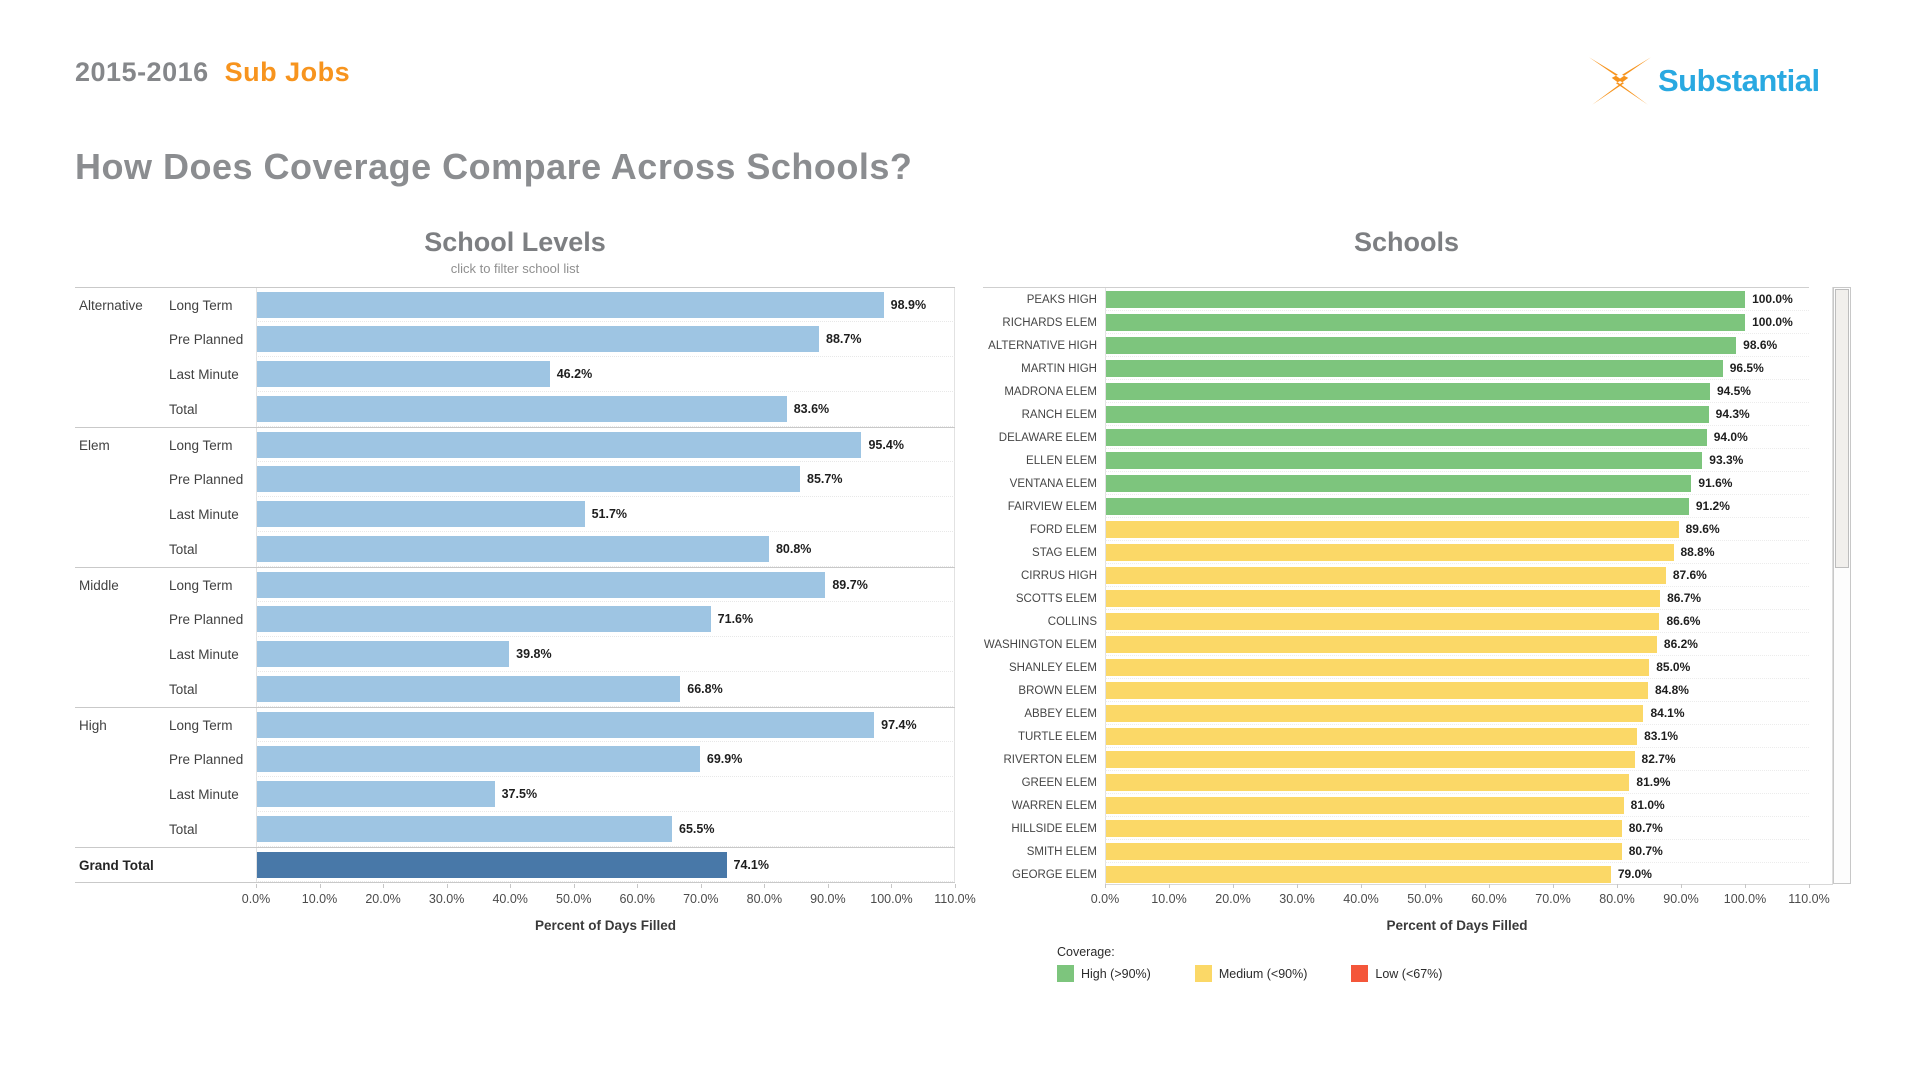 This screenshot has width=1920, height=1072. What do you see at coordinates (99, 585) in the screenshot?
I see `level-label: Middle` at bounding box center [99, 585].